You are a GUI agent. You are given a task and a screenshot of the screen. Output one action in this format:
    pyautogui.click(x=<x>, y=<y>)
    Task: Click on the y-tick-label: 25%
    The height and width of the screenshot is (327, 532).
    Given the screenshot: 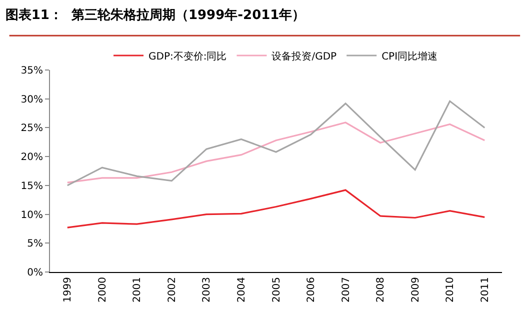 What is the action you would take?
    pyautogui.click(x=31, y=128)
    